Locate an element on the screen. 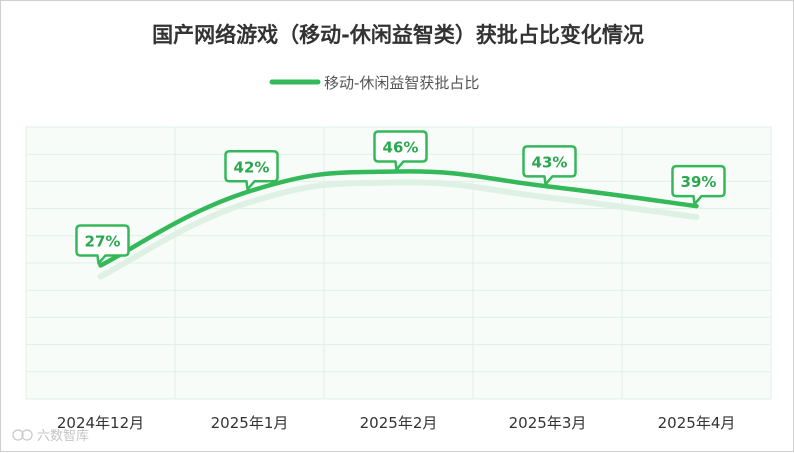 Image resolution: width=794 pixels, height=453 pixels. data-label: 27% is located at coordinates (102, 244).